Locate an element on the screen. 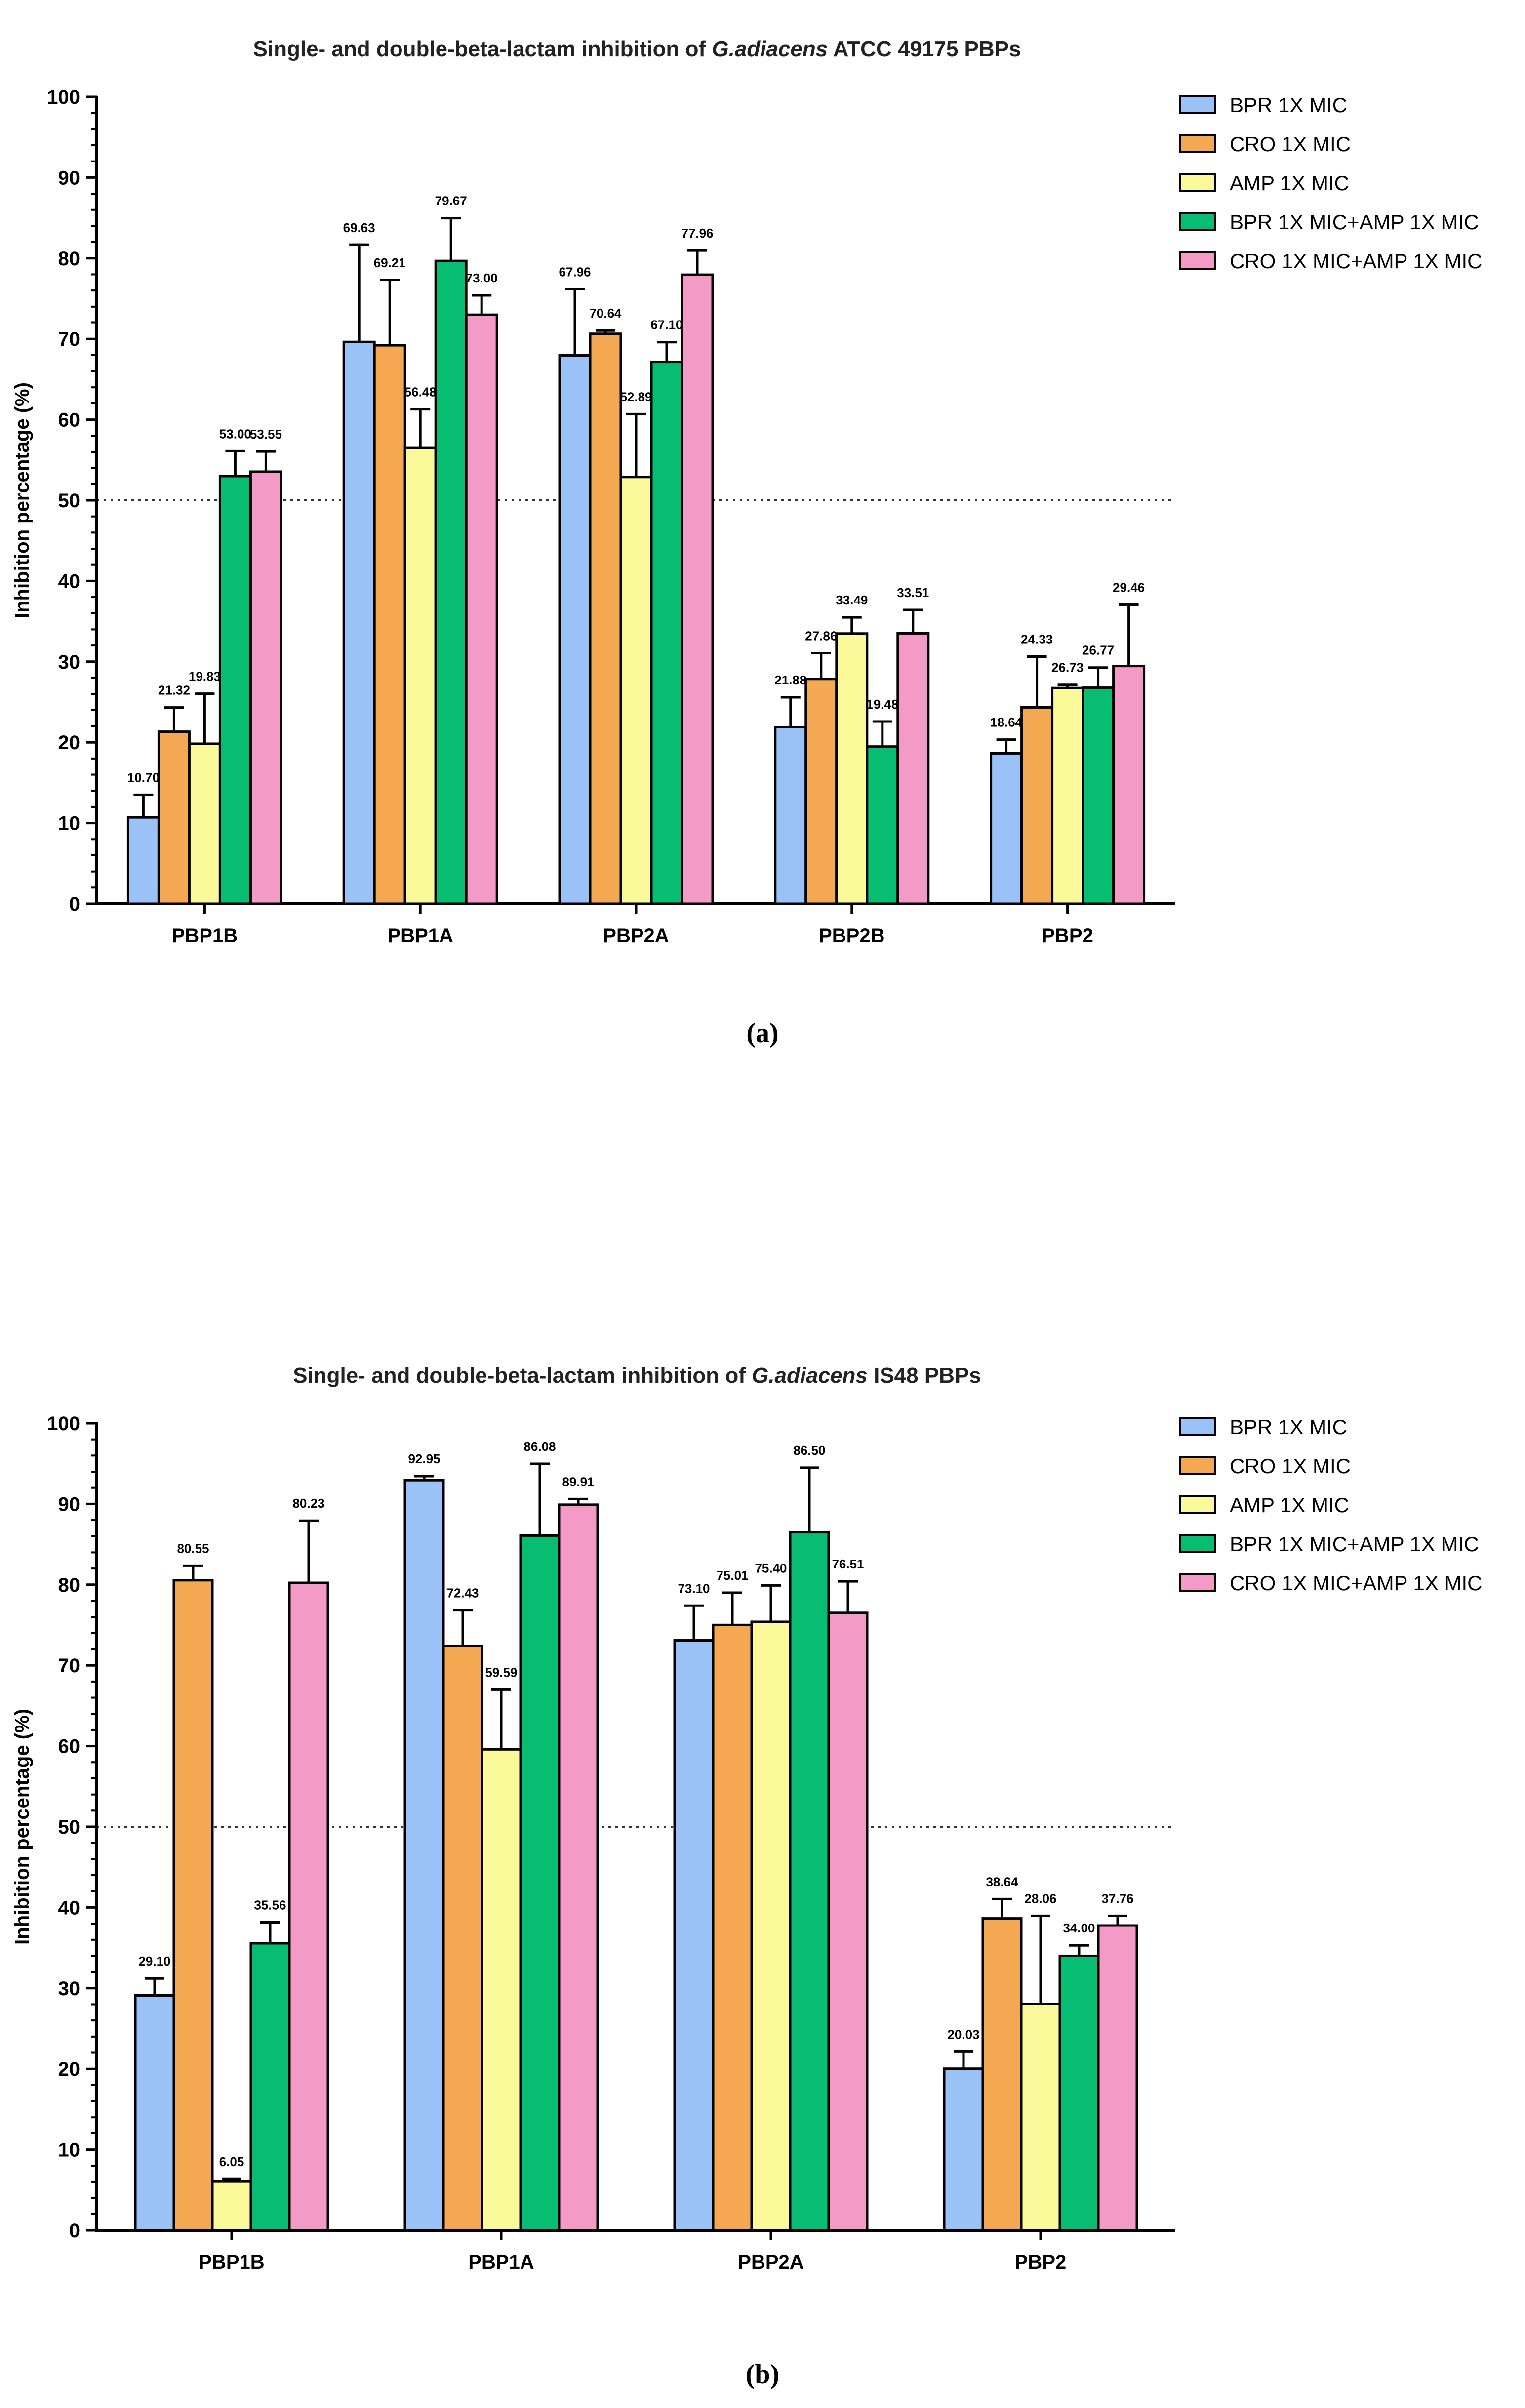  data-label: 89.91 is located at coordinates (578, 1482).